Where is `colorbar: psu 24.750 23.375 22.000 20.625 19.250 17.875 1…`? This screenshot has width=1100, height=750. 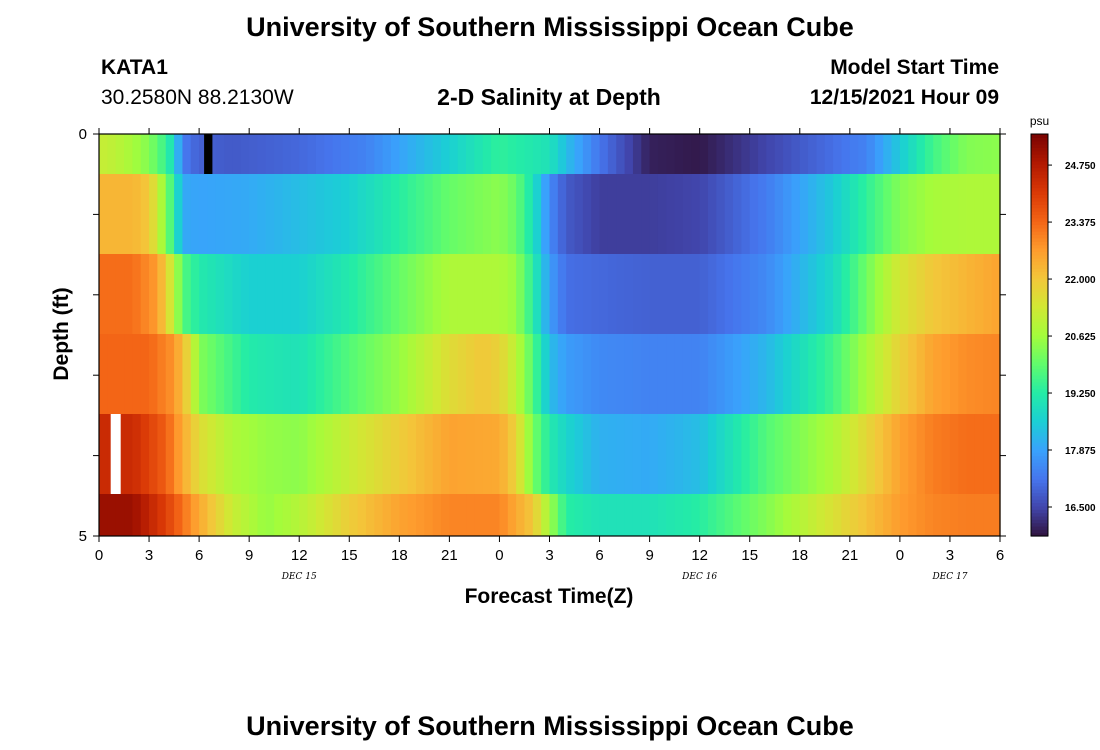
colorbar: psu 24.750 23.375 22.000 20.625 19.250 17.875 1… is located at coordinates (1063, 325).